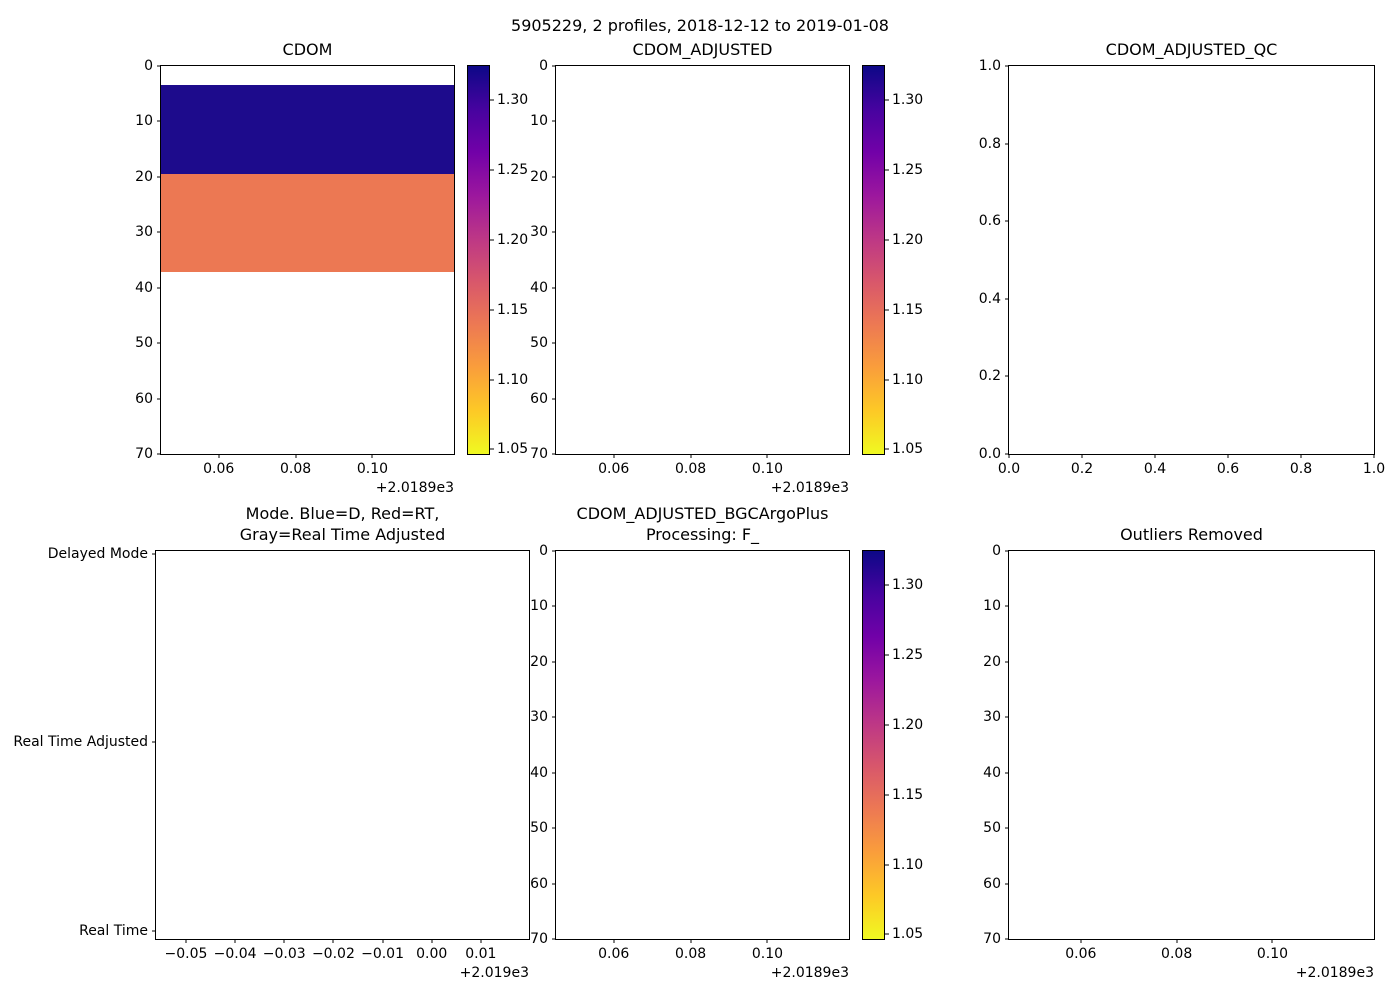  I want to click on x-tick-label: 1.0, so click(1374, 469).